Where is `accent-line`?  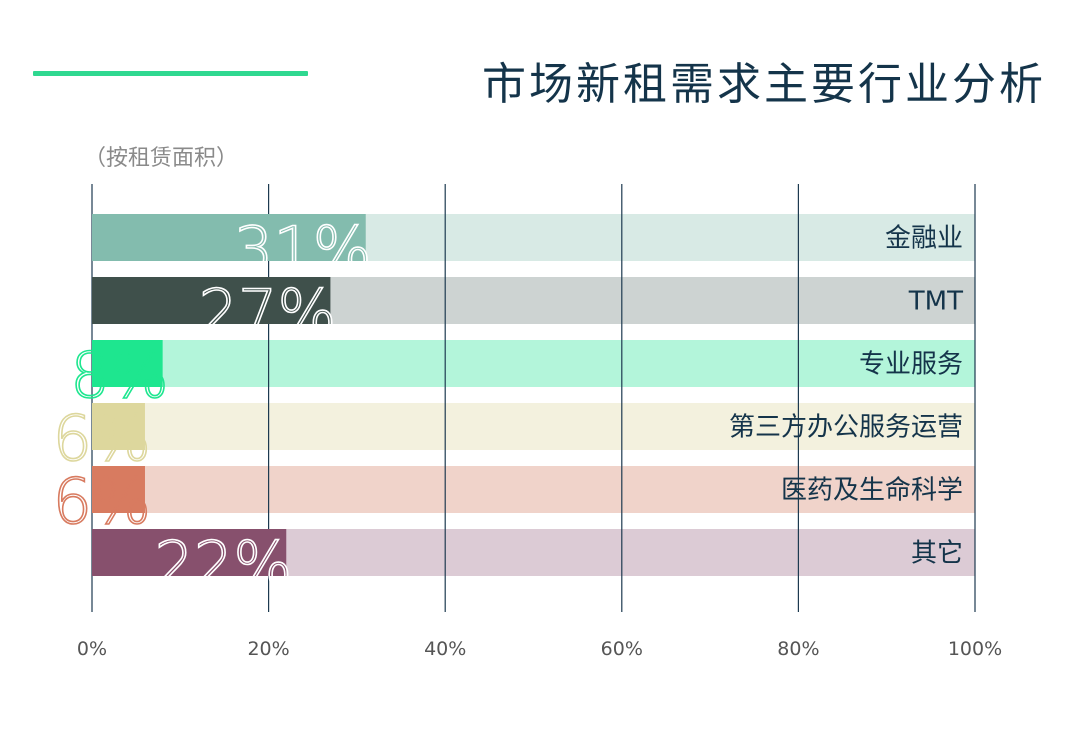
accent-line is located at coordinates (170, 73).